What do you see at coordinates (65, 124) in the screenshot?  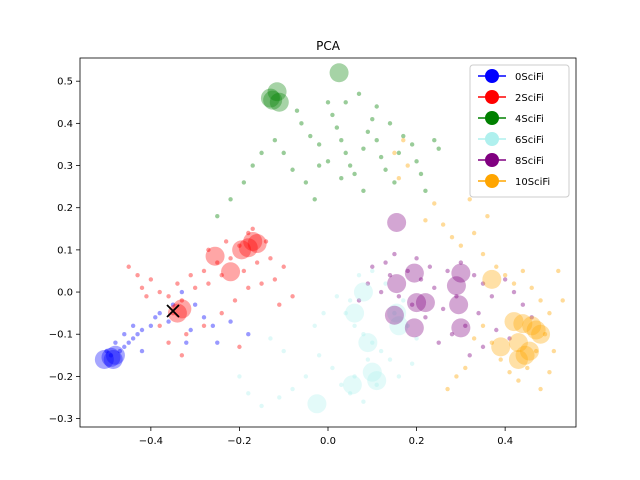 I see `y-tick-label: 0.4` at bounding box center [65, 124].